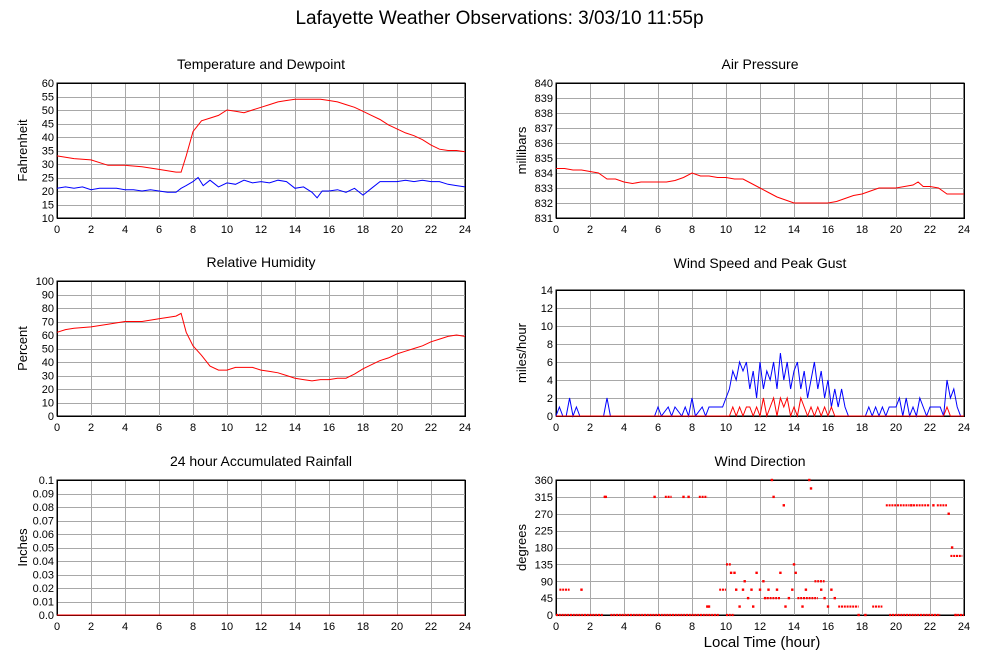  What do you see at coordinates (48, 404) in the screenshot?
I see `humidity-y-tick-label: 10` at bounding box center [48, 404].